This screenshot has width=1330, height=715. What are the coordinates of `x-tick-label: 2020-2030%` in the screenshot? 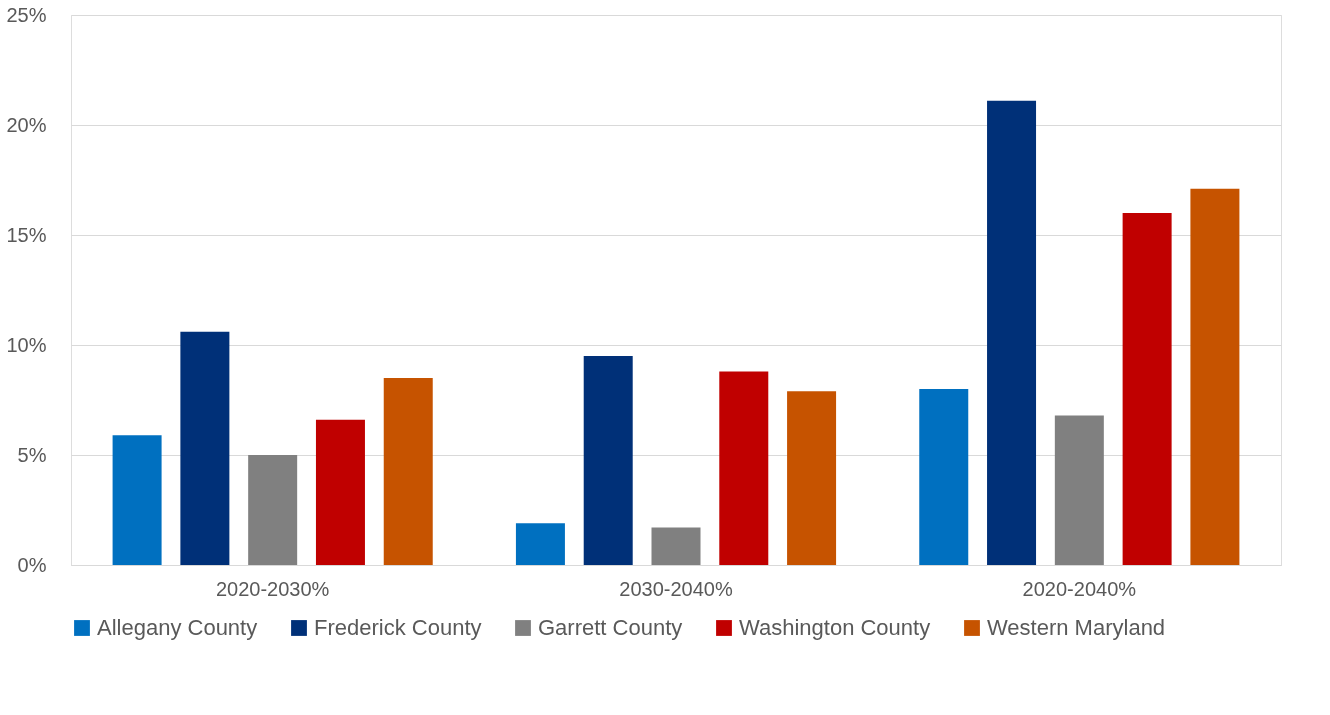 It's located at (272, 588).